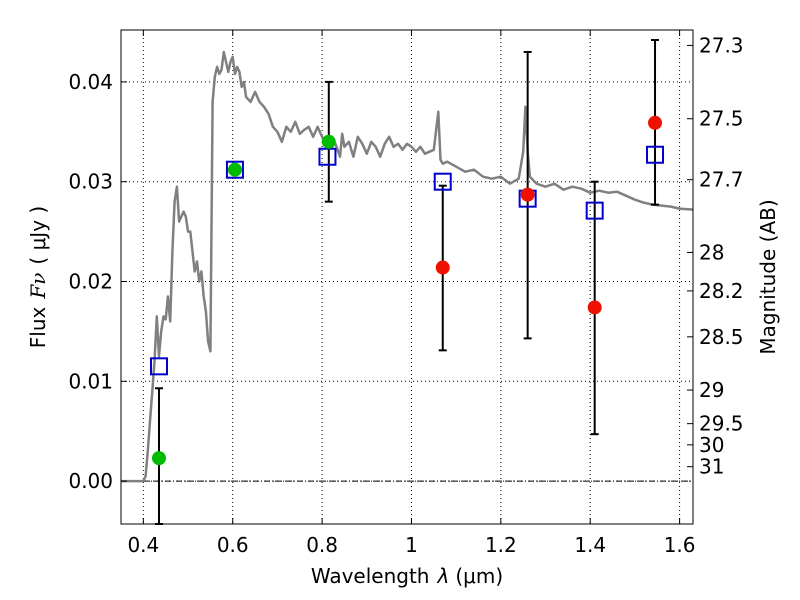  I want to click on right-tick-label: 29, so click(711, 390).